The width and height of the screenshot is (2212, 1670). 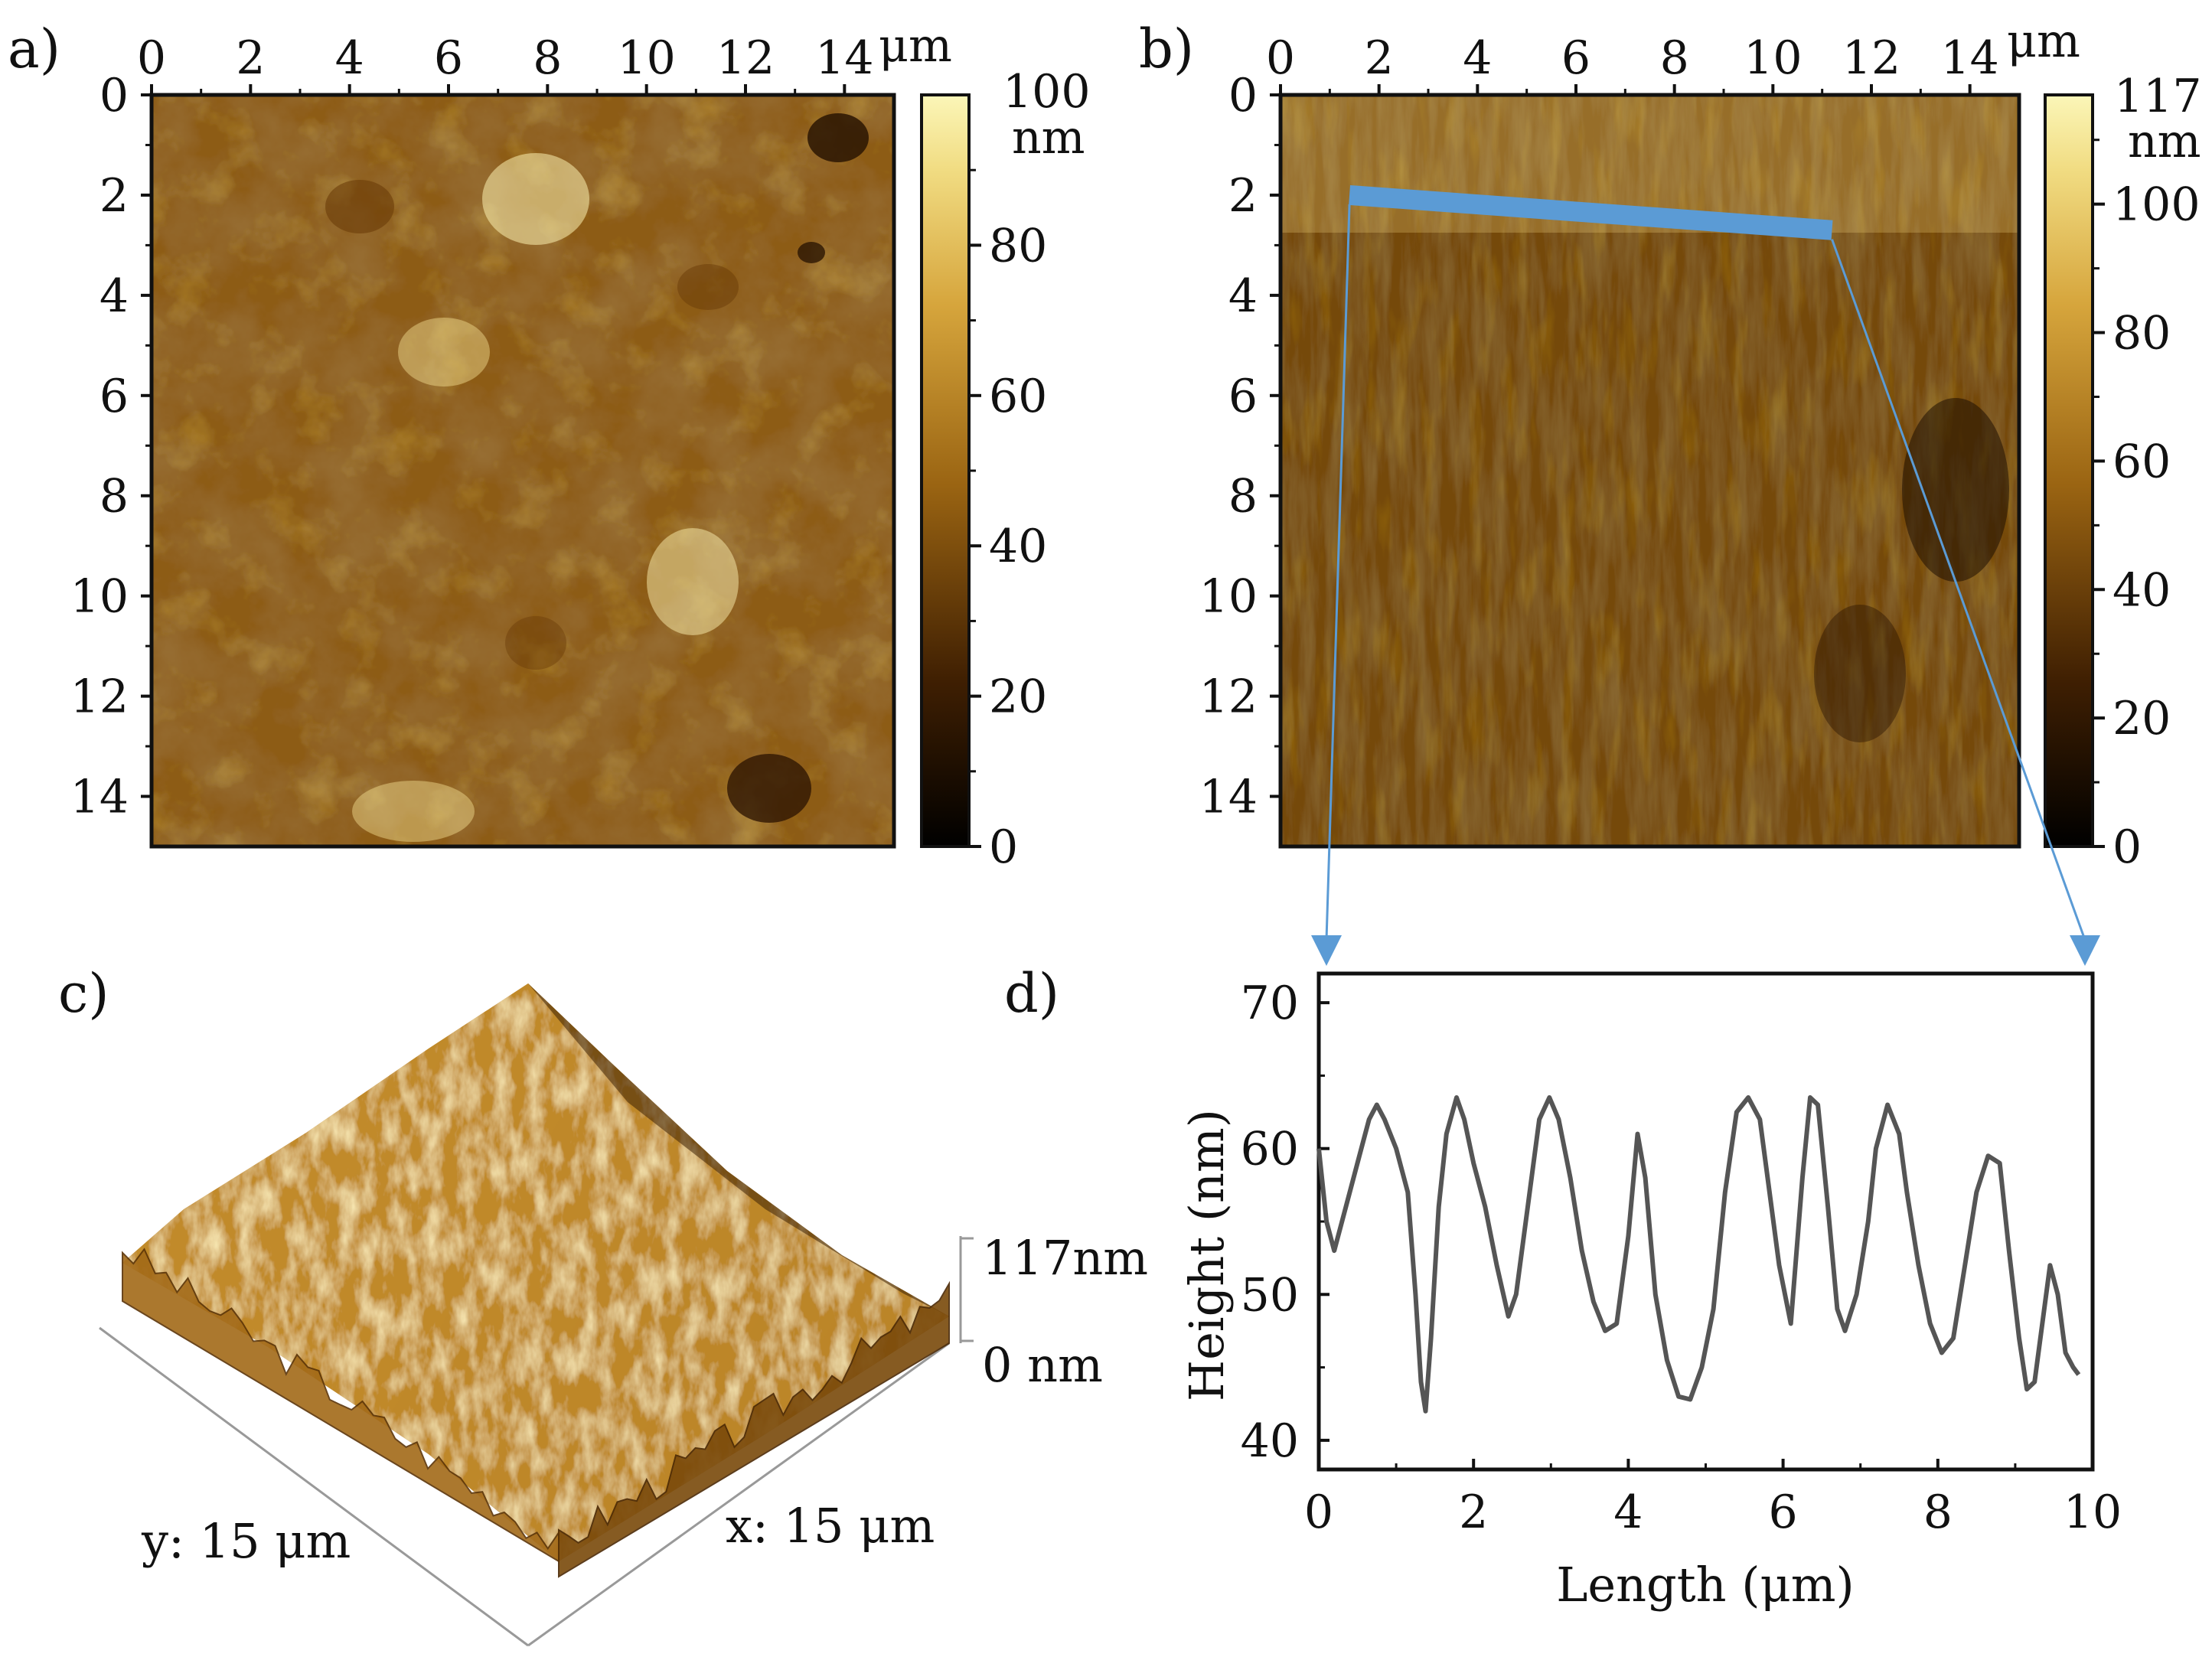 I want to click on panel-b-x-unit: μm, so click(x=2043, y=42).